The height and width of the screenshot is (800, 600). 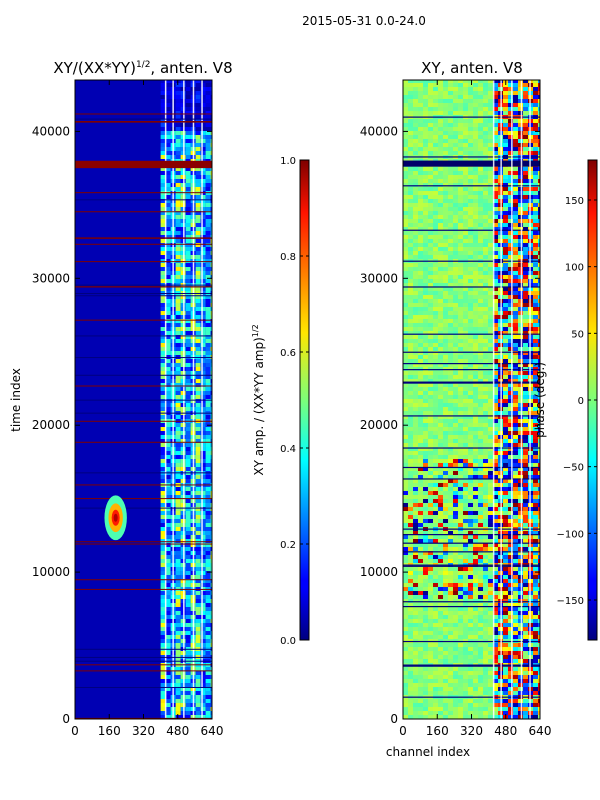 What do you see at coordinates (143, 580) in the screenshot?
I see `amp-flag-row` at bounding box center [143, 580].